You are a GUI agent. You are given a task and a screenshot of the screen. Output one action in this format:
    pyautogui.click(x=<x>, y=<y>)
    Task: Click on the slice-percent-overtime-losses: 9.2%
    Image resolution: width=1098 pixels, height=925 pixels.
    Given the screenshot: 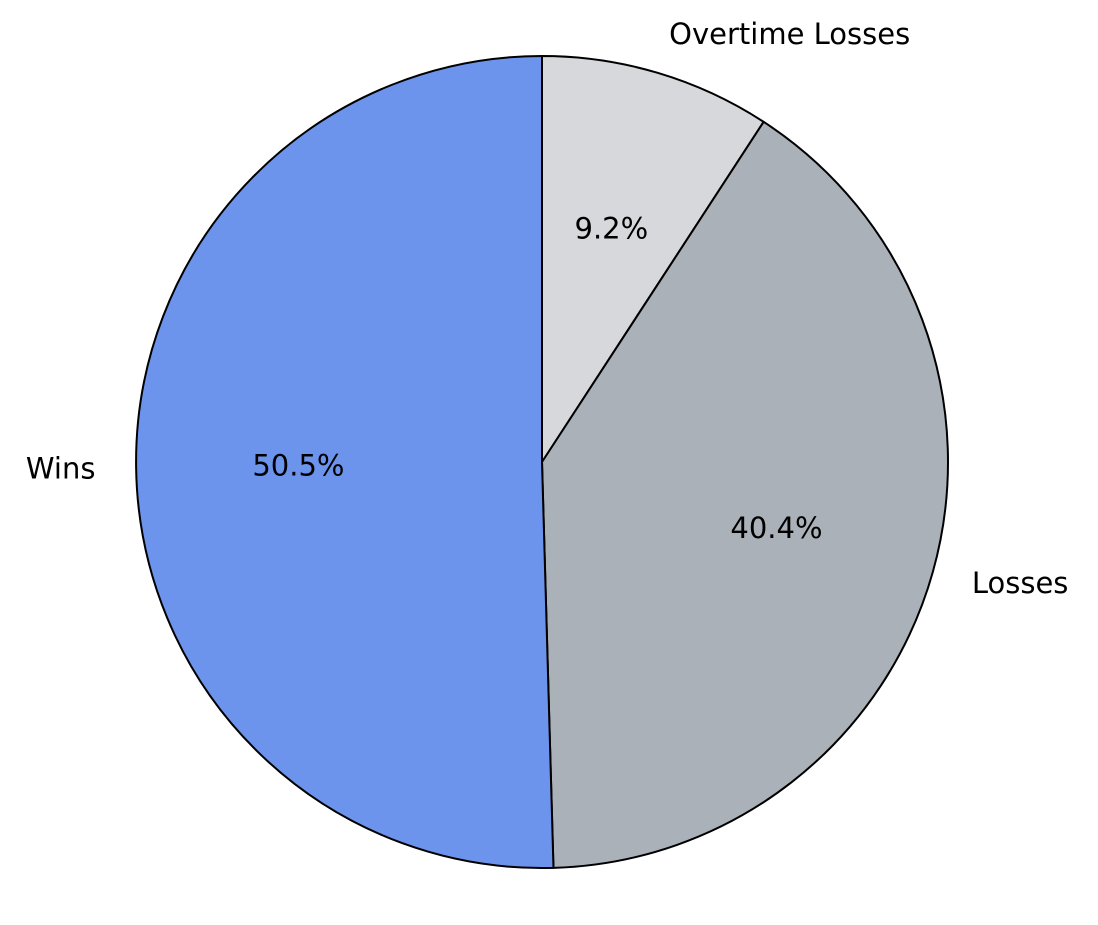 What is the action you would take?
    pyautogui.click(x=612, y=228)
    